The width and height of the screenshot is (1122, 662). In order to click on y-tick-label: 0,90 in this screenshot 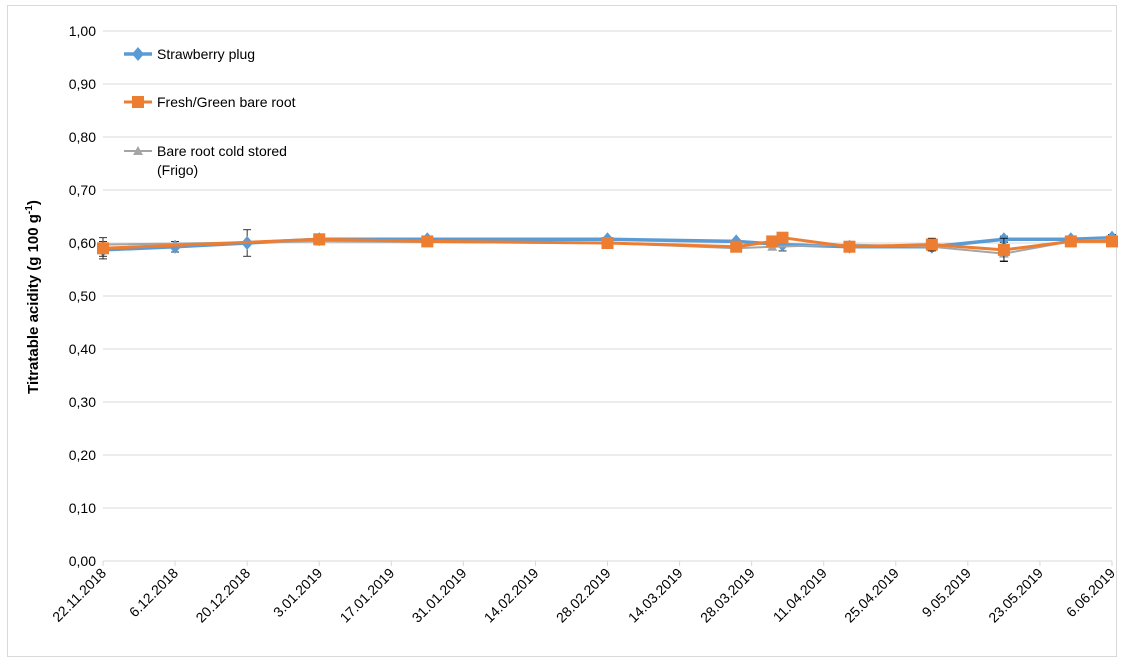, I will do `click(82, 84)`.